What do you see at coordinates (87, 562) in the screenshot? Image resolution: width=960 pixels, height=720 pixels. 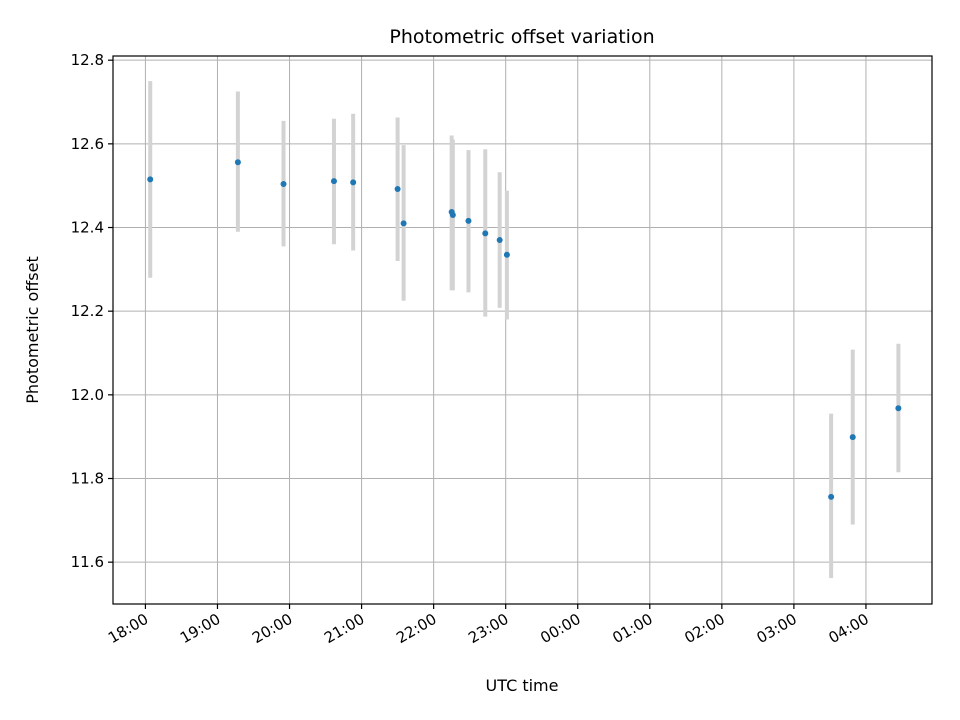 I see `y-tick-label: 11.6` at bounding box center [87, 562].